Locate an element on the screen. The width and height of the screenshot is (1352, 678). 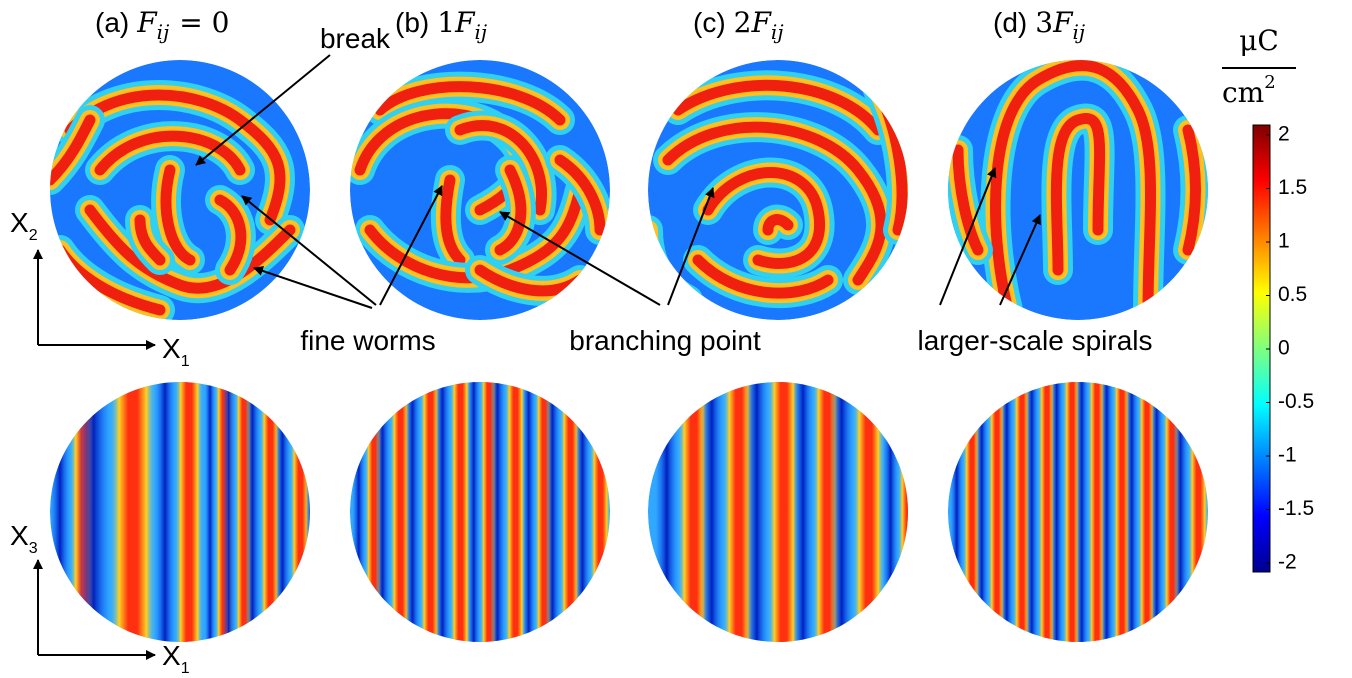
colorbar-ticks: 2 1.5 1 0.5 0 -0.5 -1 -1.5 -2 is located at coordinates (1290, 348).